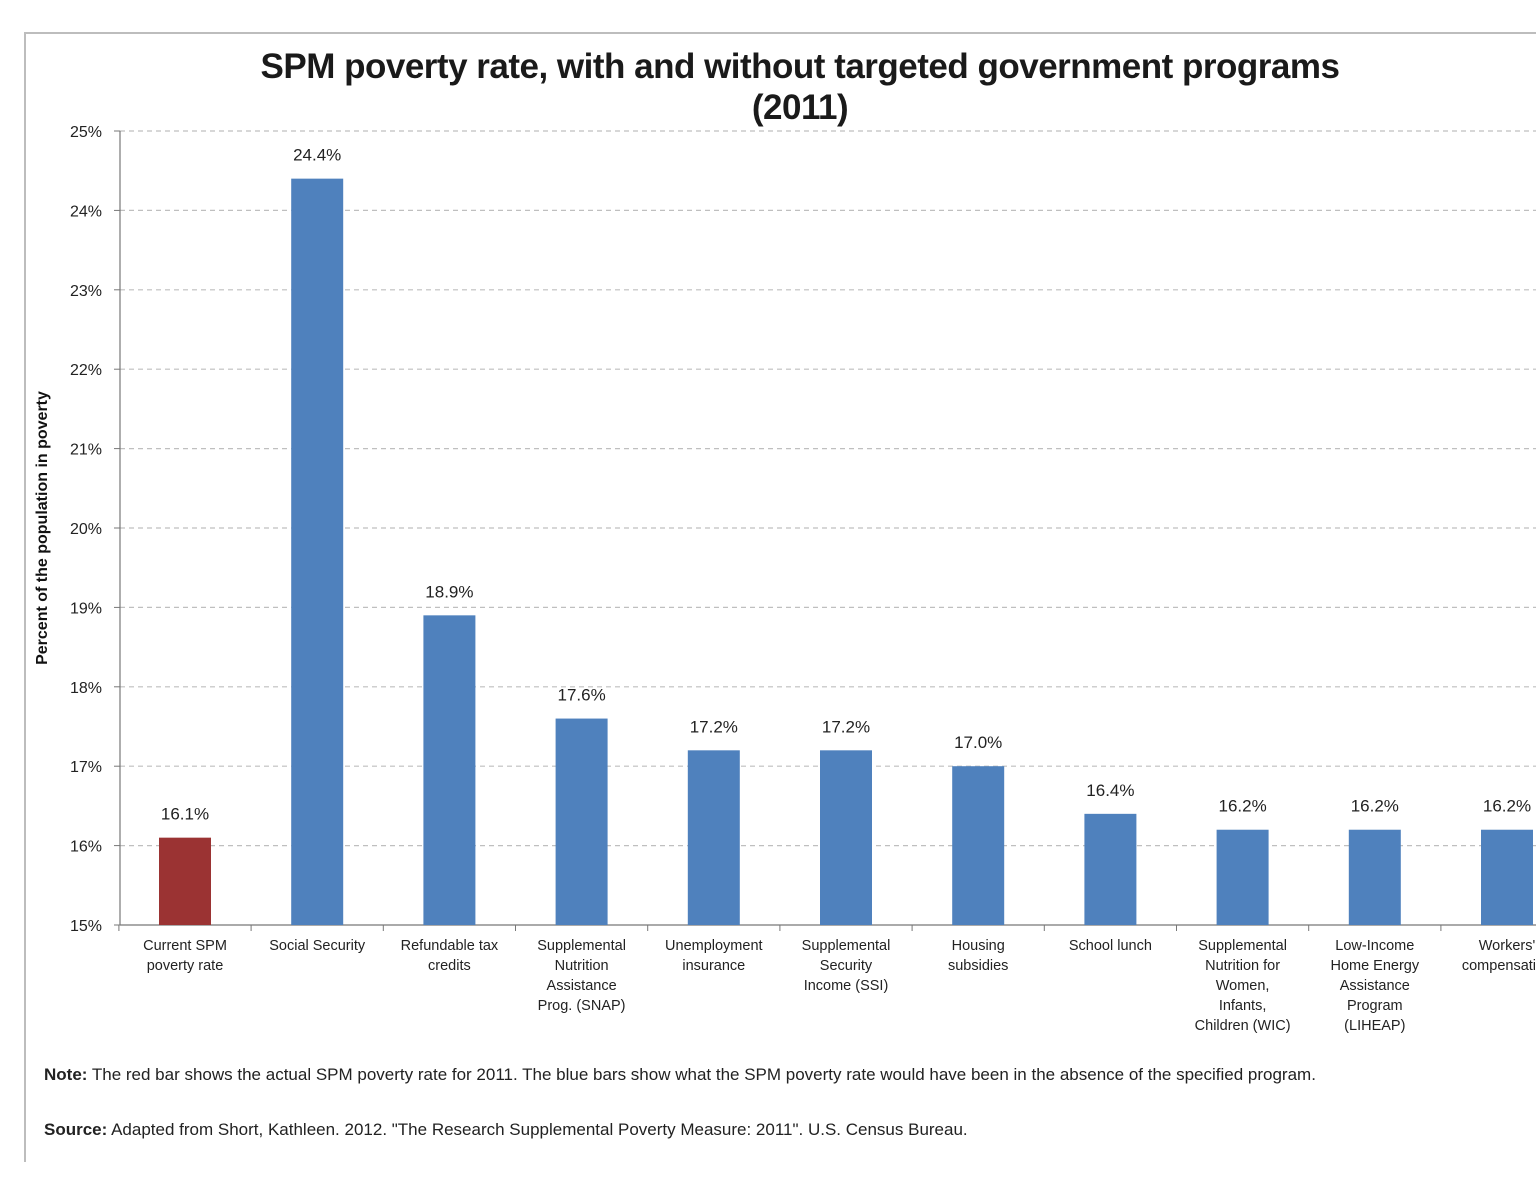 This screenshot has width=1536, height=1184. What do you see at coordinates (1110, 790) in the screenshot?
I see `data-label: 16.4%` at bounding box center [1110, 790].